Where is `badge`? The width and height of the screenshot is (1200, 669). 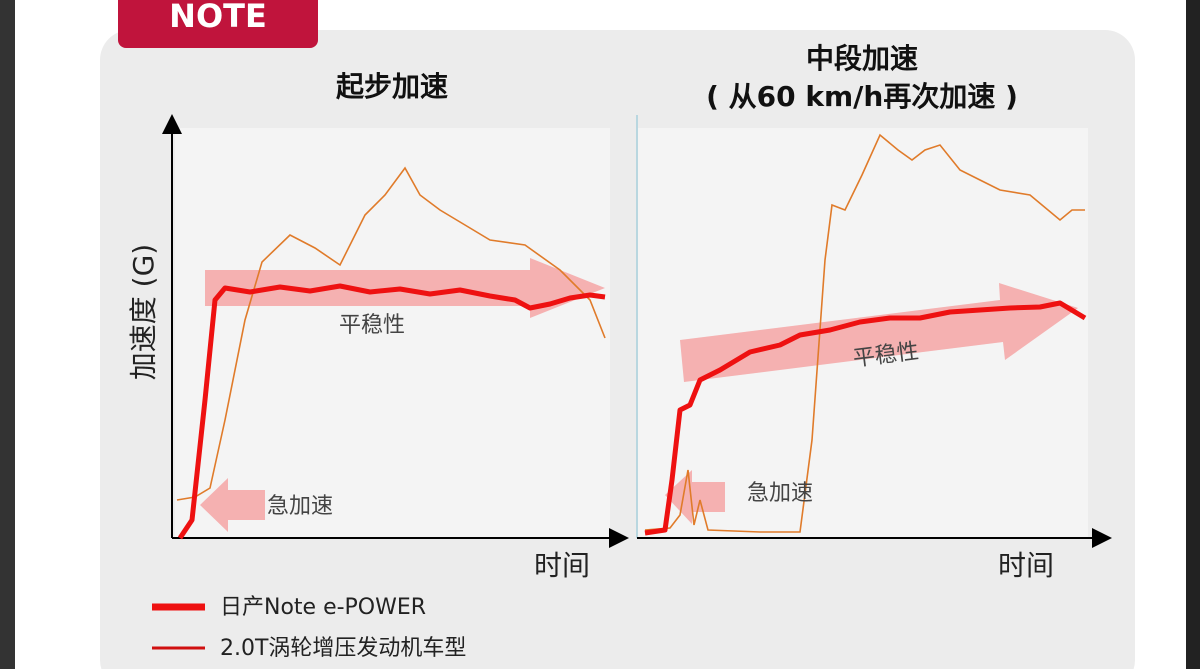 badge is located at coordinates (218, 24).